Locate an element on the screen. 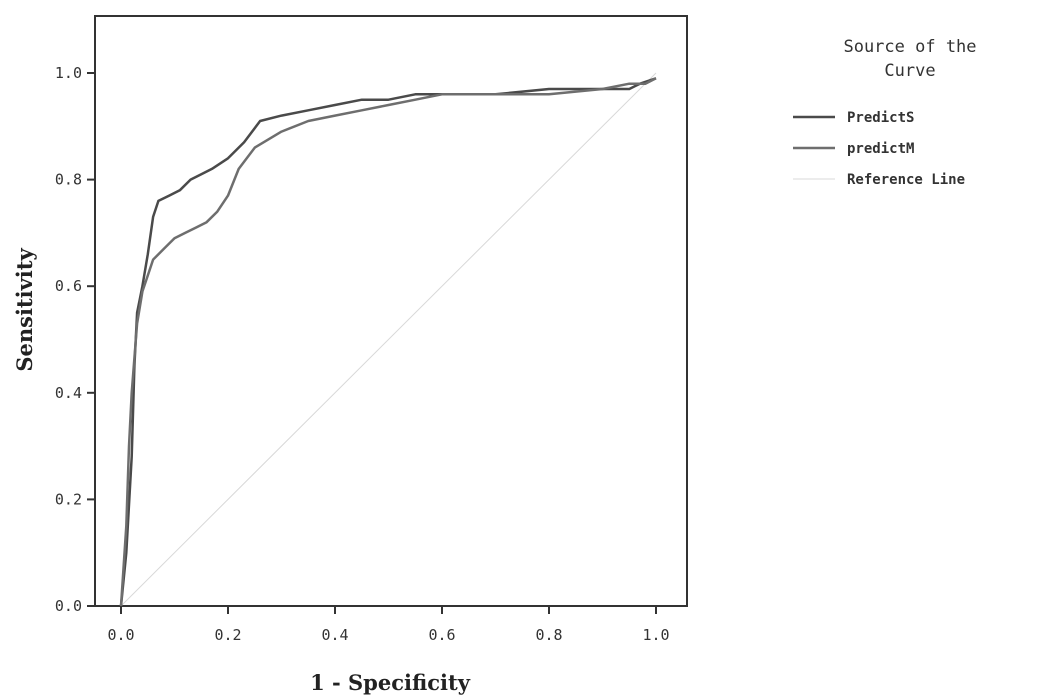 The height and width of the screenshot is (696, 1038). legend-label-0: PredictS is located at coordinates (880, 118).